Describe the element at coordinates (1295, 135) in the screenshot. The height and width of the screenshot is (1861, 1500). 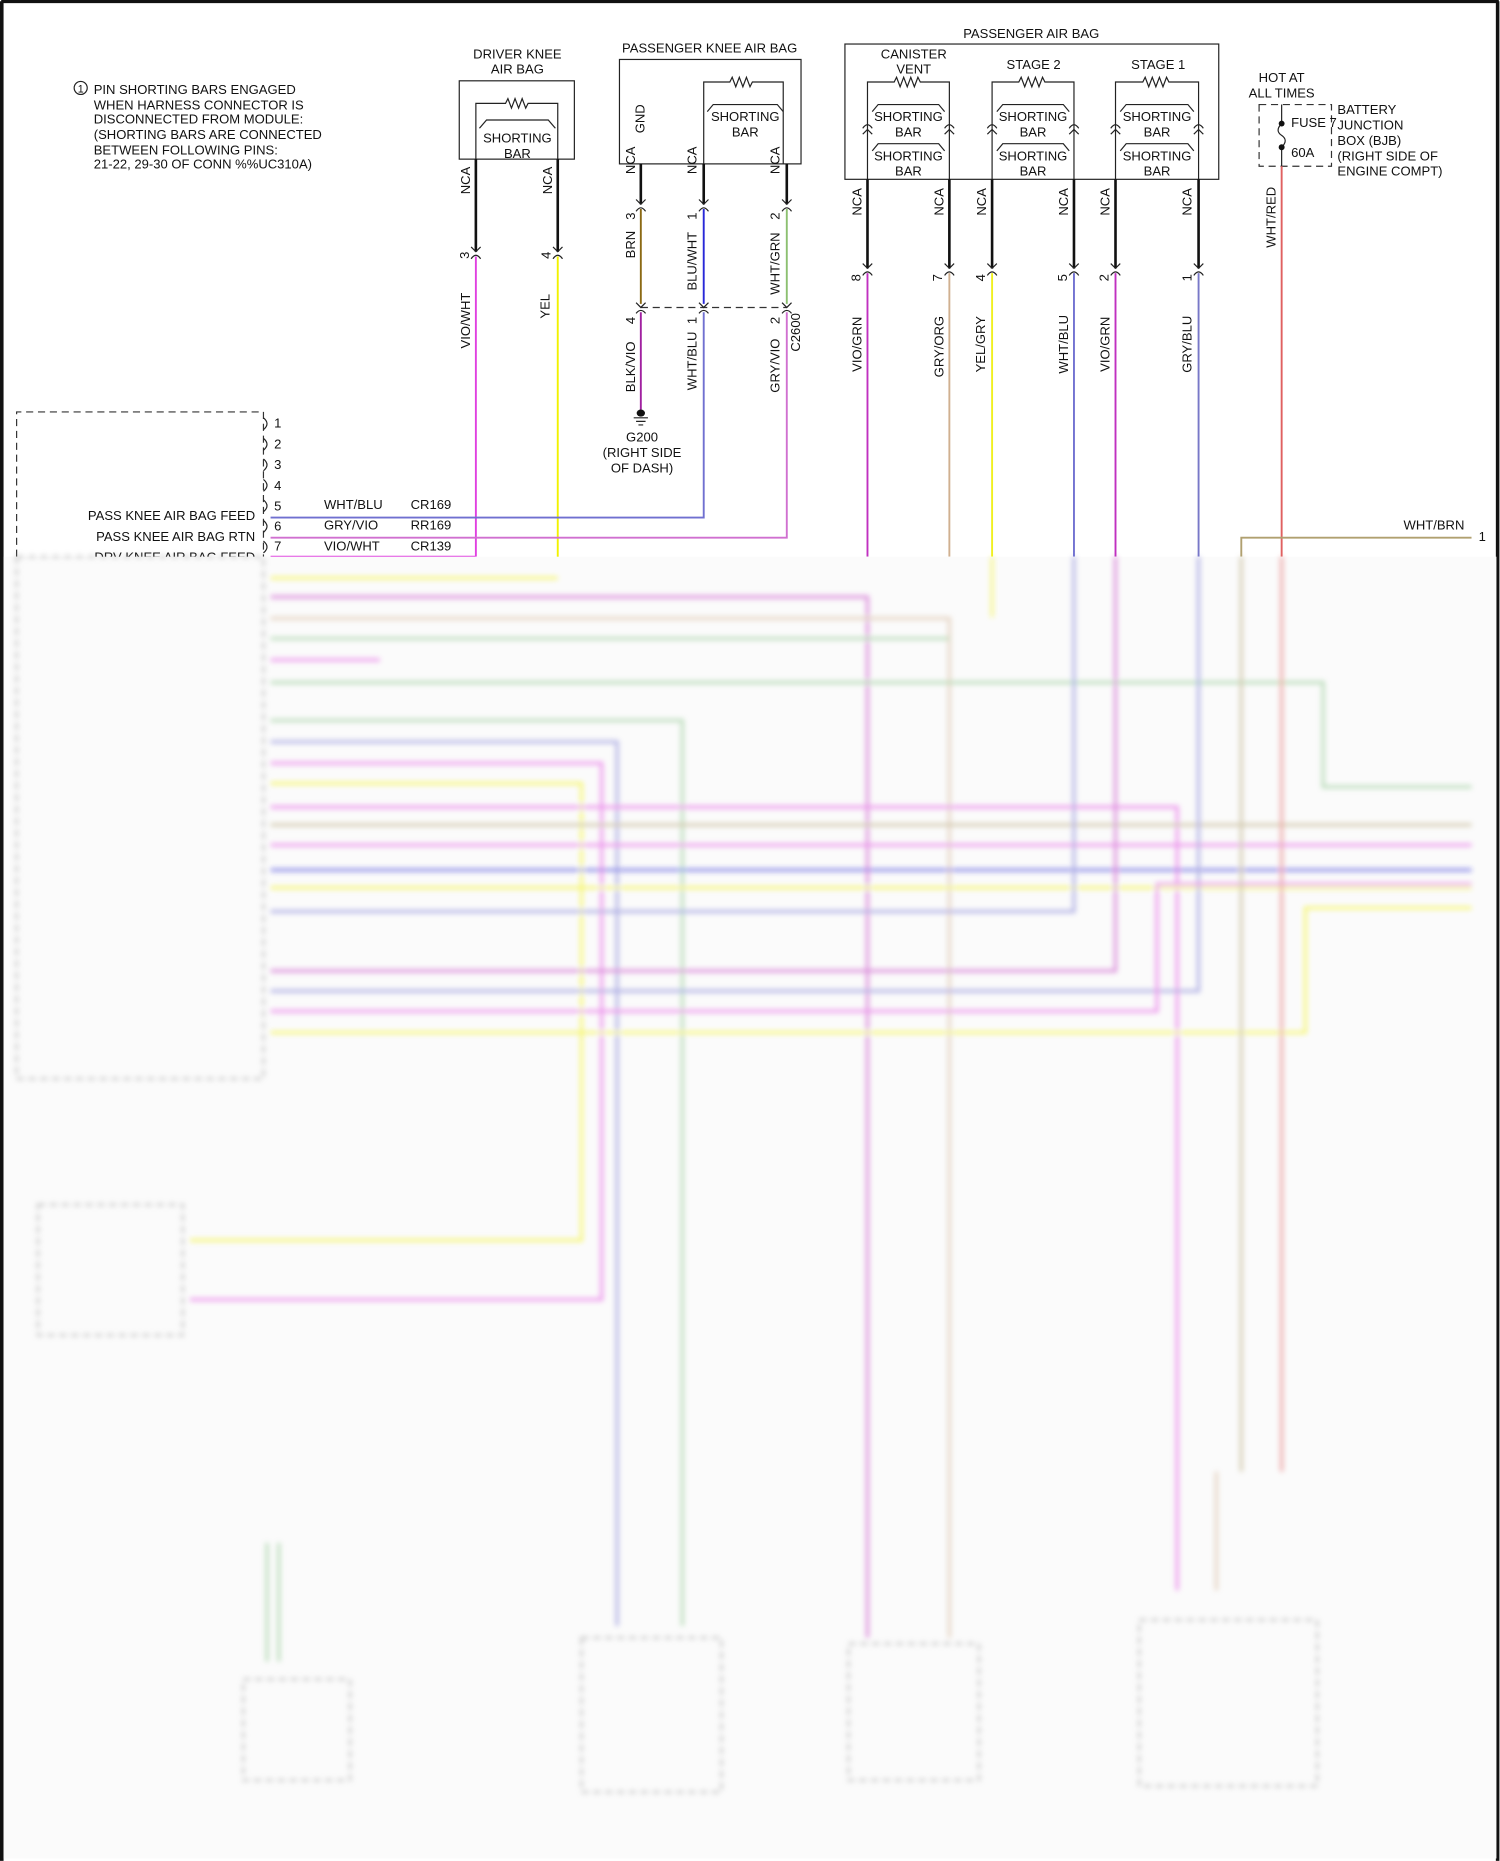
I see `junction-box-outline` at that location.